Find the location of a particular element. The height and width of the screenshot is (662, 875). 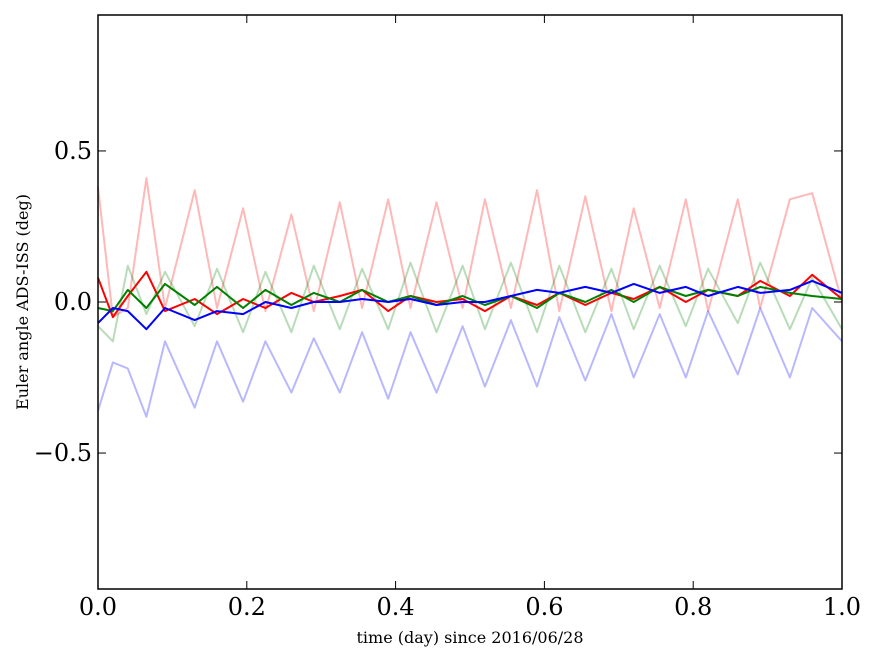

x-tick-label: 0.2 is located at coordinates (247, 607).